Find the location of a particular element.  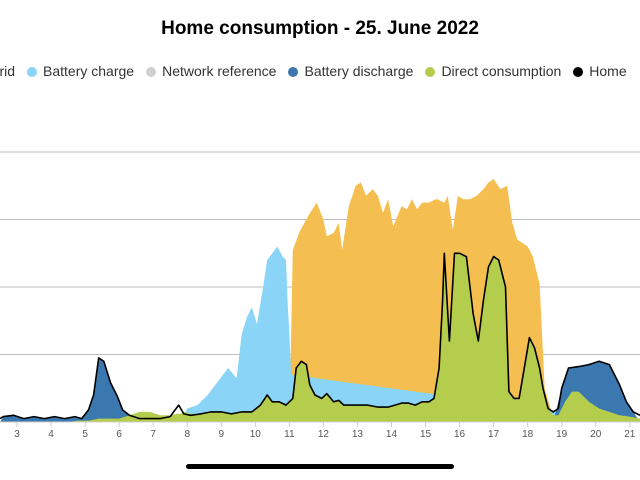

legend-item-battery-discharge: Battery discharge is located at coordinates (350, 71).